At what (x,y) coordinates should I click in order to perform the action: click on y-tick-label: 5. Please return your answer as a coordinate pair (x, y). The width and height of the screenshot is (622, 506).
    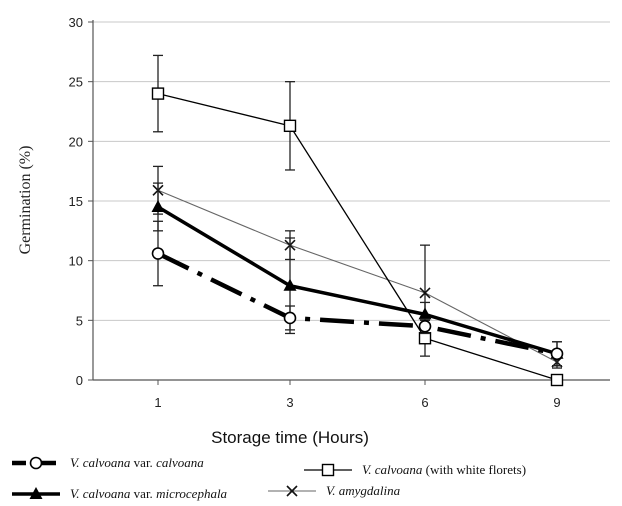
    Looking at the image, I should click on (79, 320).